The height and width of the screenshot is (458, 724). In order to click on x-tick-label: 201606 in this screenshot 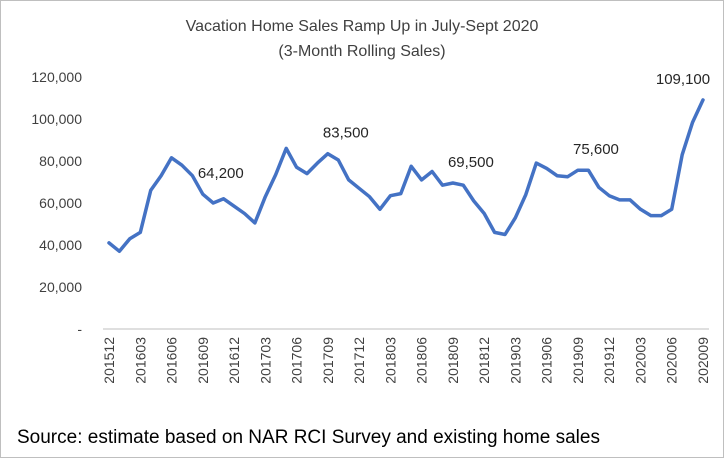, I will do `click(172, 360)`.